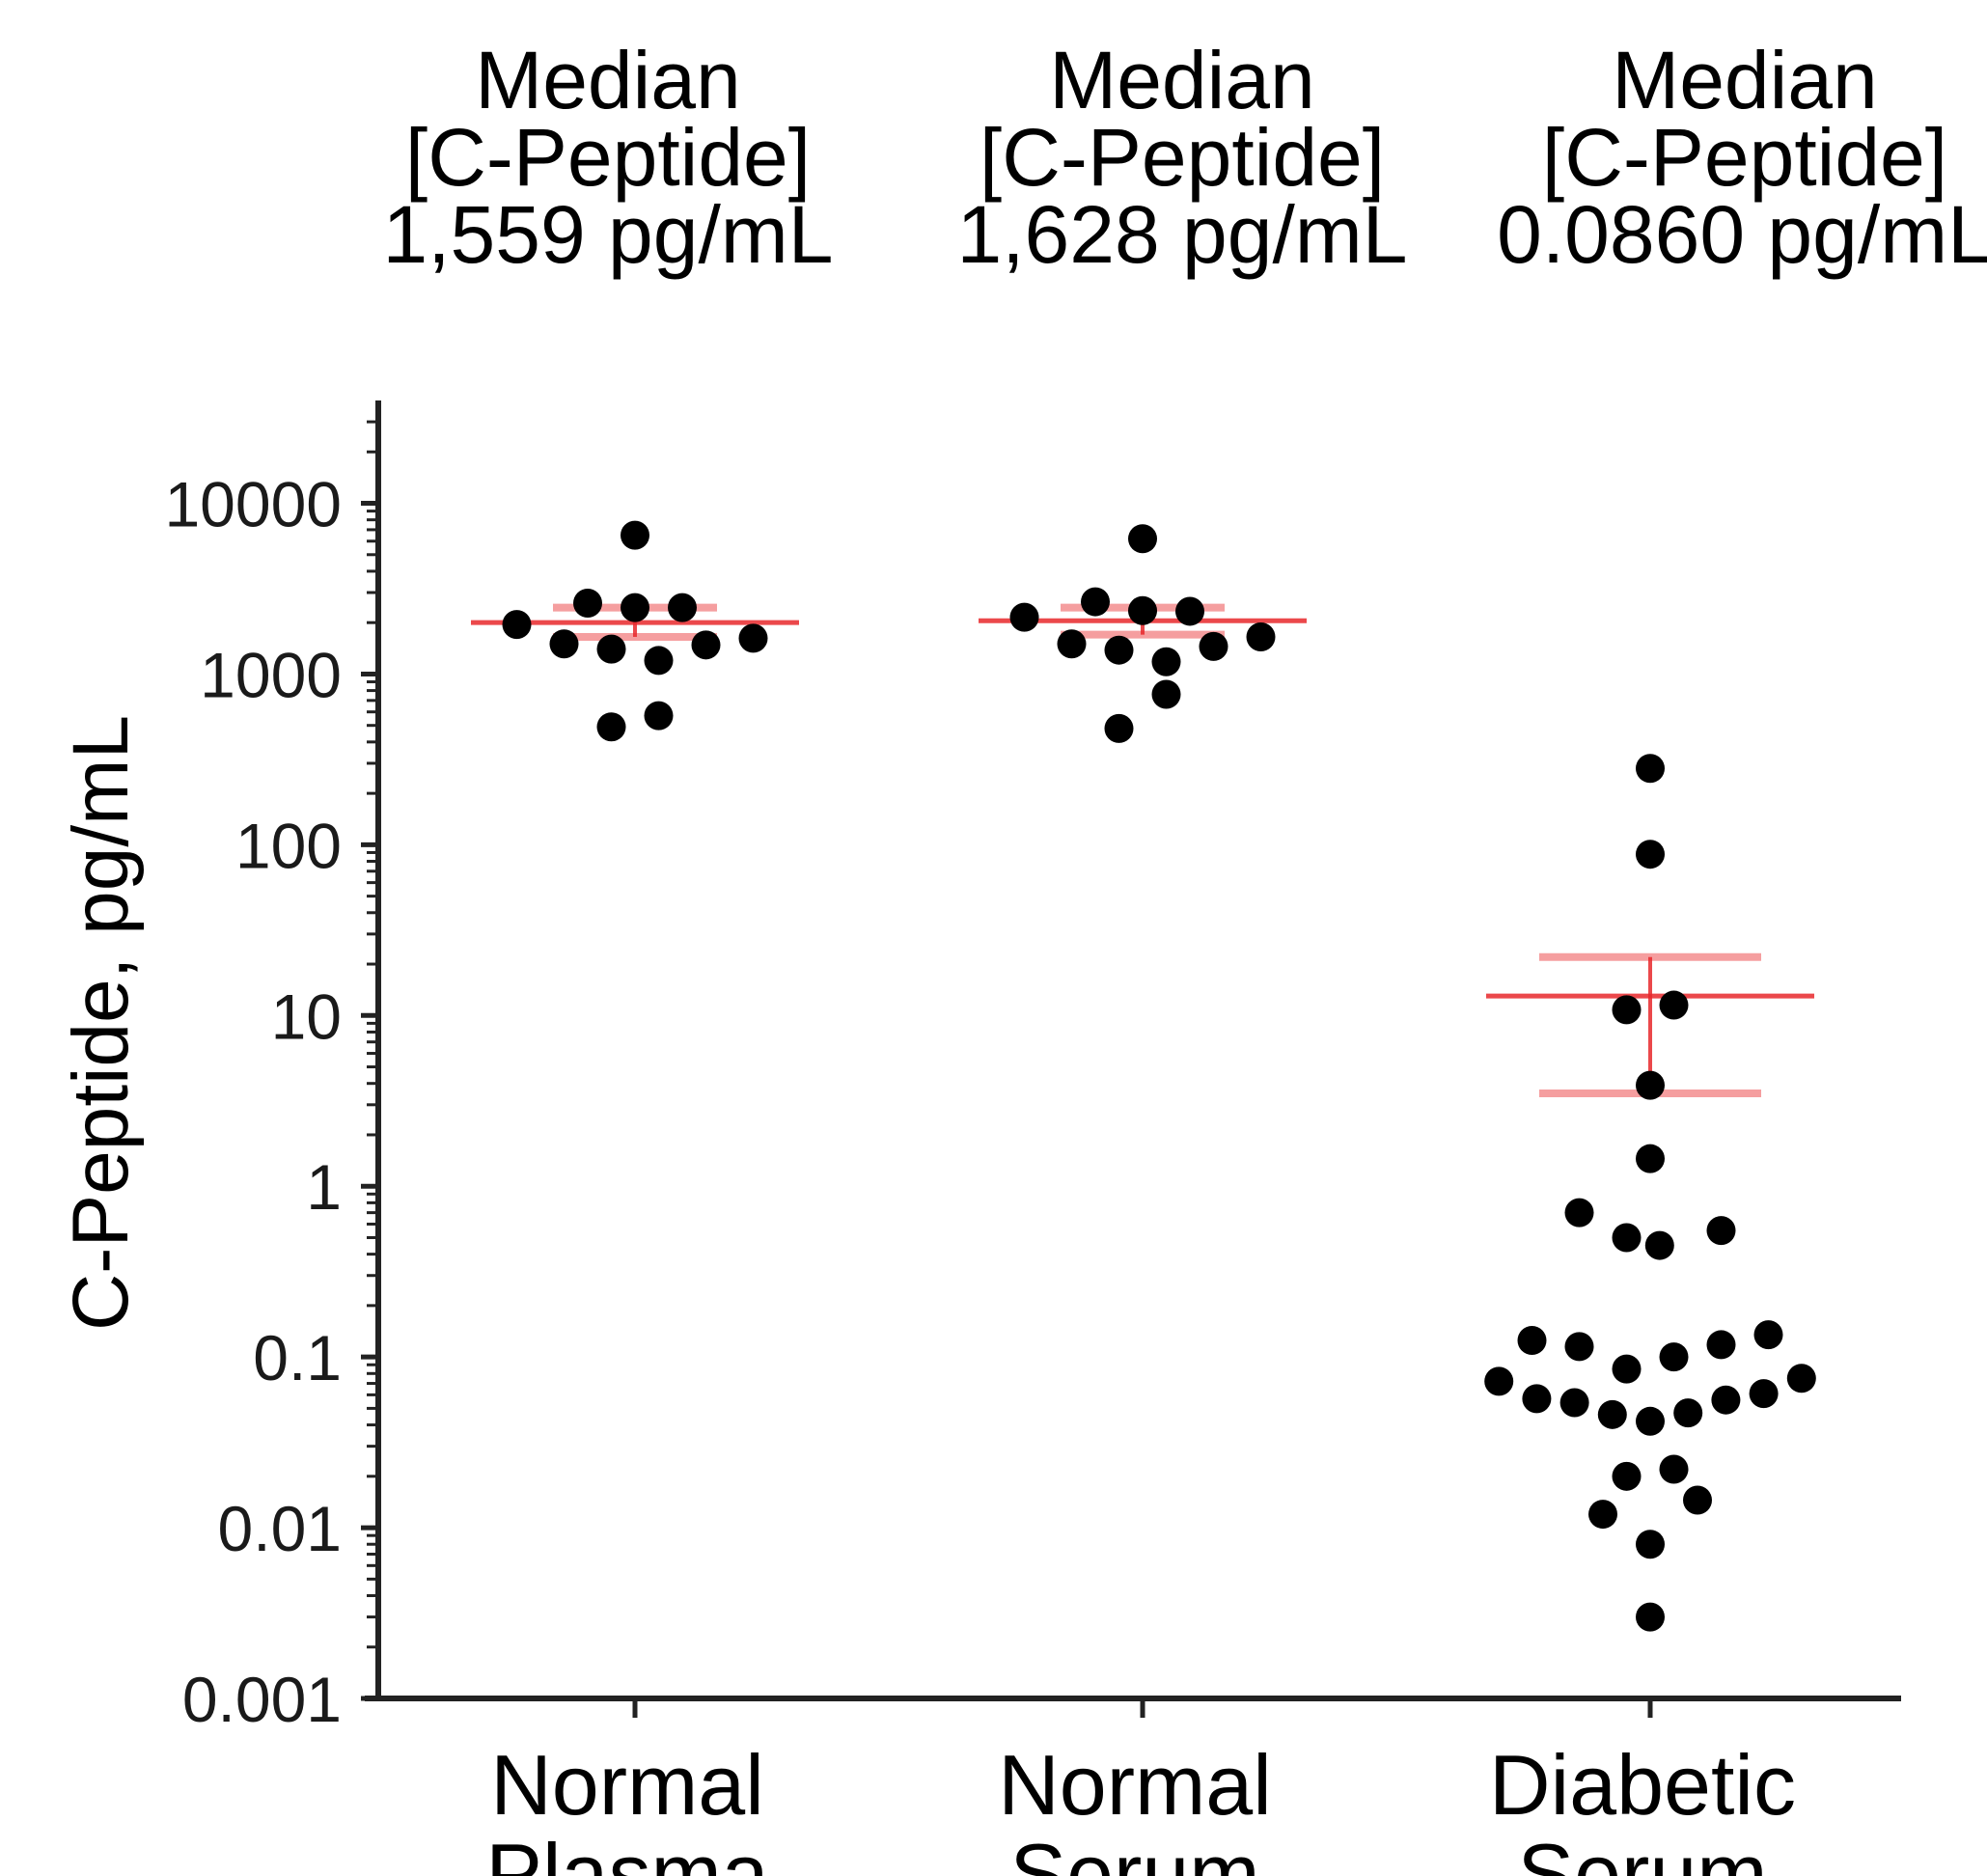 This screenshot has width=1987, height=1876. Describe the element at coordinates (1181, 234) in the screenshot. I see `median-annotation-line: 1,628 pg/mL` at that location.